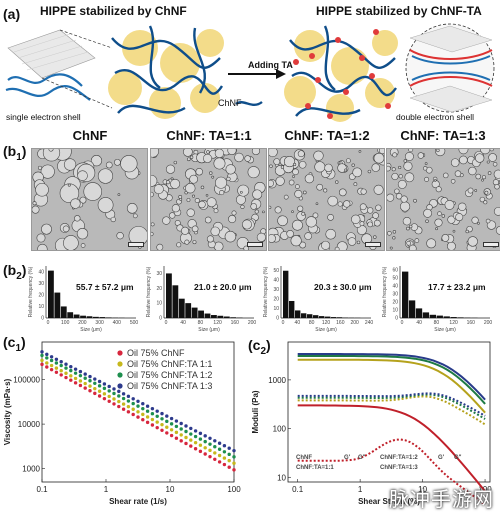 The image size is (500, 516). I want to click on y-tick-label: 60, so click(395, 271).